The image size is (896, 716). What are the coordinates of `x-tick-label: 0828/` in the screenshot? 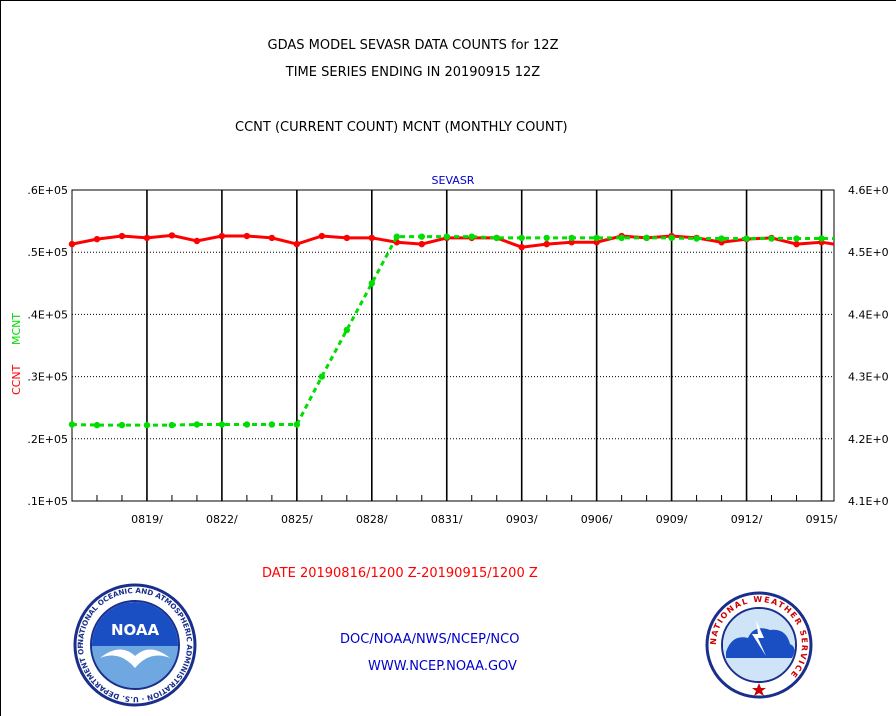 It's located at (372, 519).